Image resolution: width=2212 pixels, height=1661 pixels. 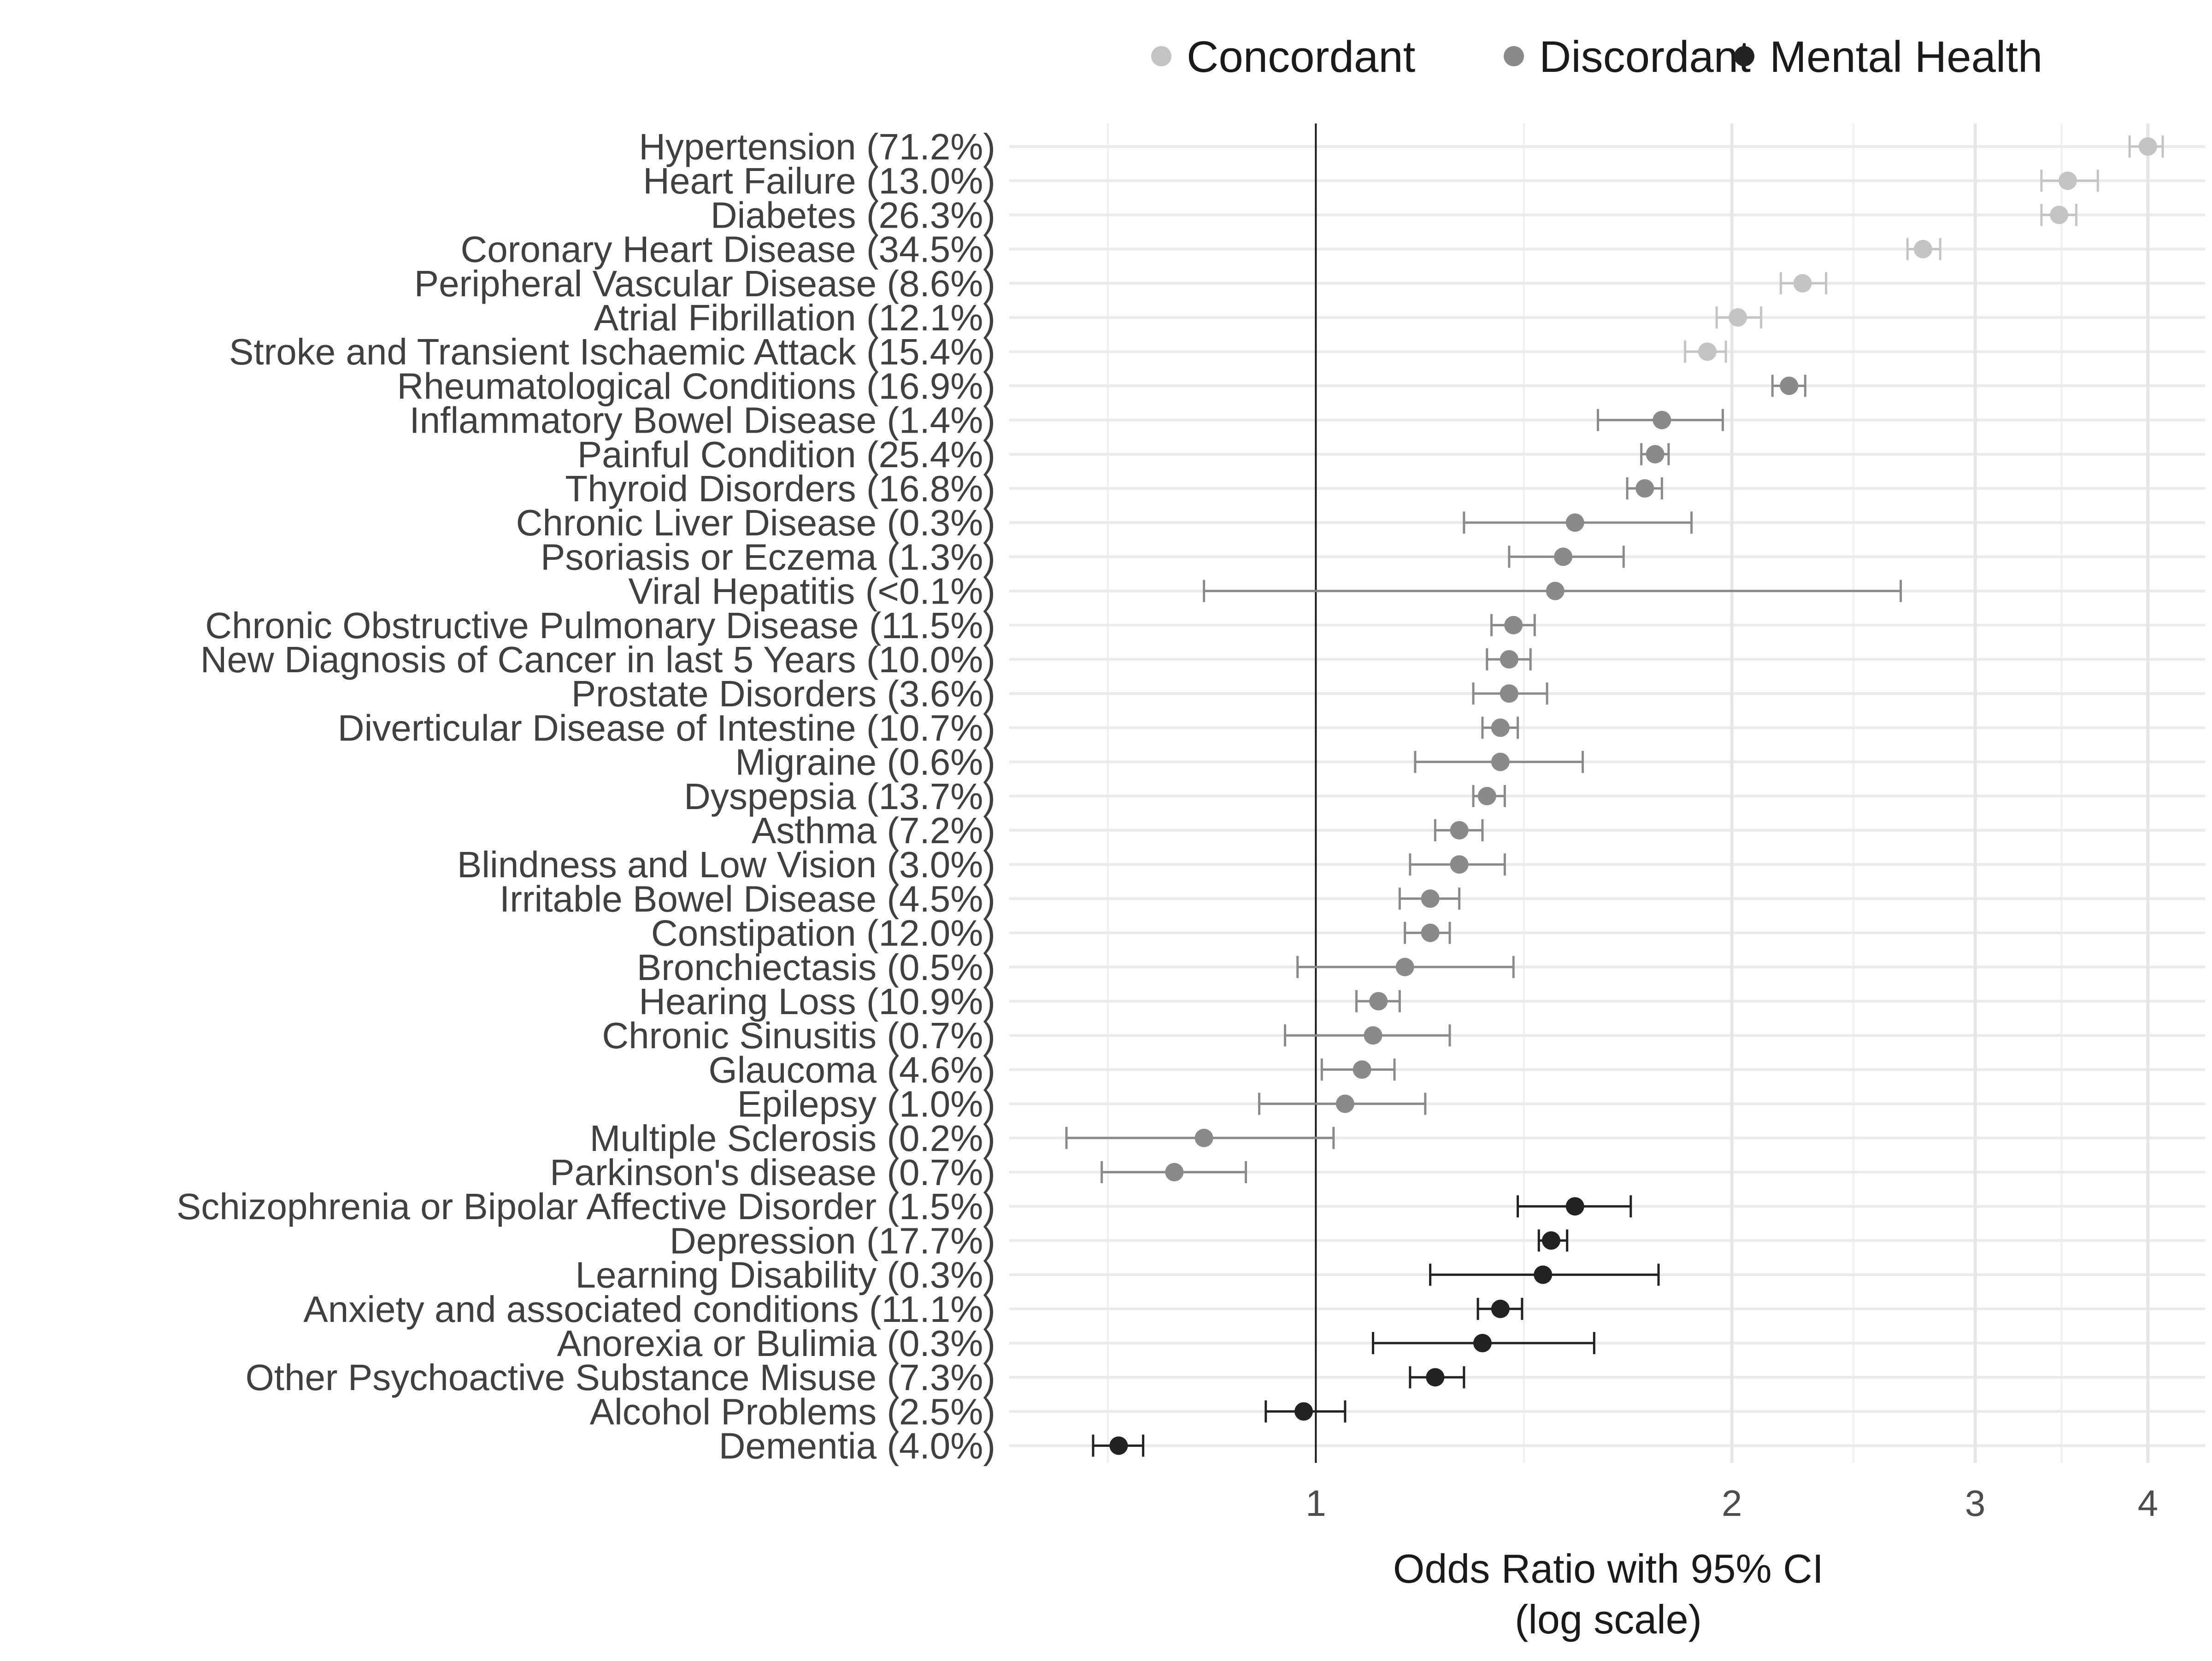 I want to click on legend-key-mental-health, so click(x=1744, y=56).